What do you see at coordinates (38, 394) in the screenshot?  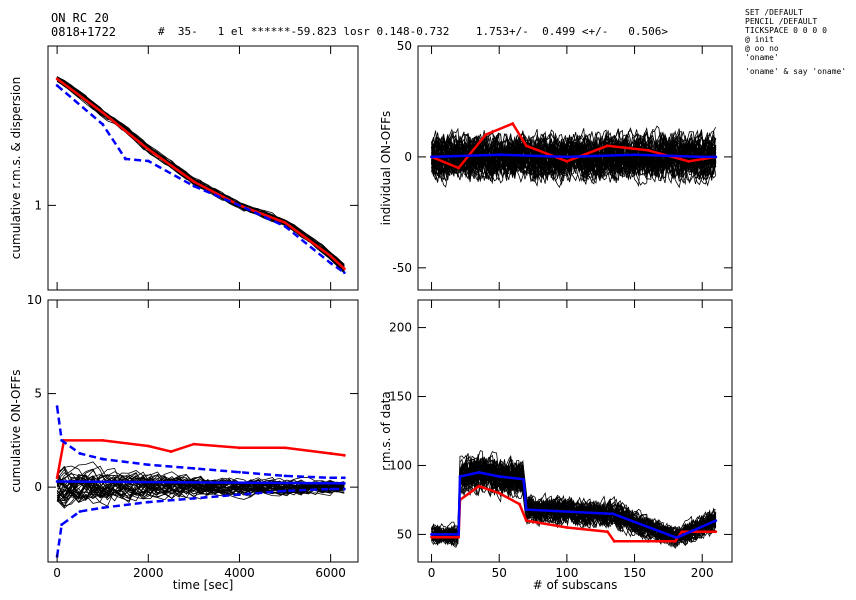 I see `y-tick-label: 5` at bounding box center [38, 394].